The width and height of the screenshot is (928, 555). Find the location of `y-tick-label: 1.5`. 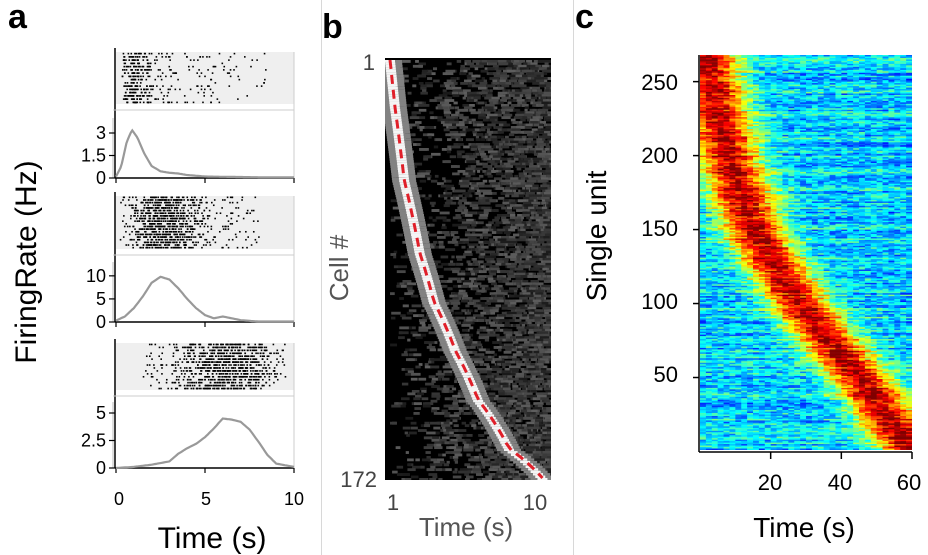

y-tick-label: 1.5 is located at coordinates (93, 156).